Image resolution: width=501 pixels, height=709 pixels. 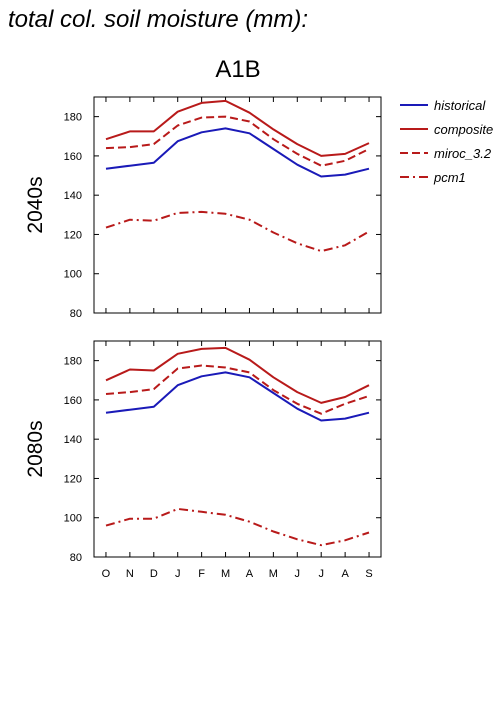 What do you see at coordinates (460, 105) in the screenshot?
I see `legend-label-historical: historical` at bounding box center [460, 105].